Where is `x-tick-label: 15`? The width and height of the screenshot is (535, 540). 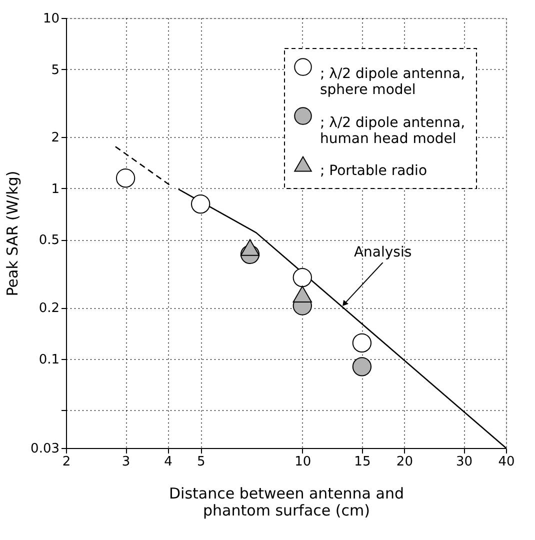 x-tick-label: 15 is located at coordinates (362, 462).